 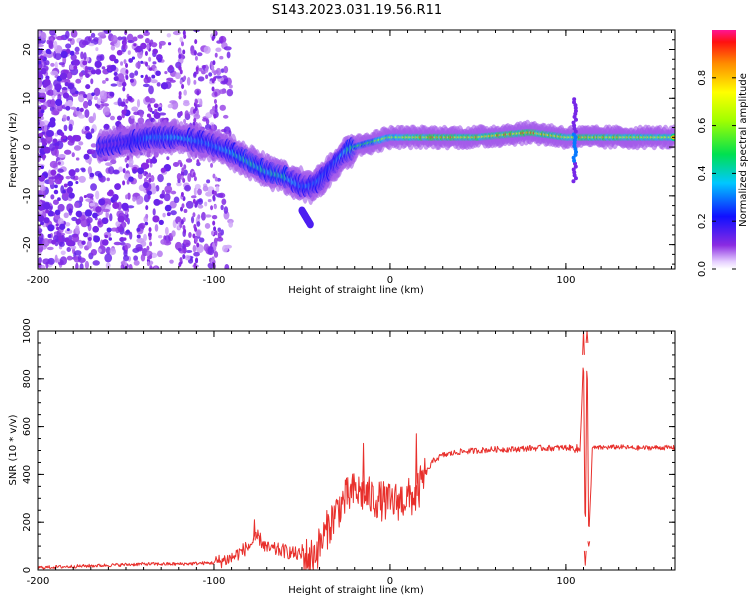 What do you see at coordinates (702, 126) in the screenshot?
I see `colorbar-tick-label: 0.6` at bounding box center [702, 126].